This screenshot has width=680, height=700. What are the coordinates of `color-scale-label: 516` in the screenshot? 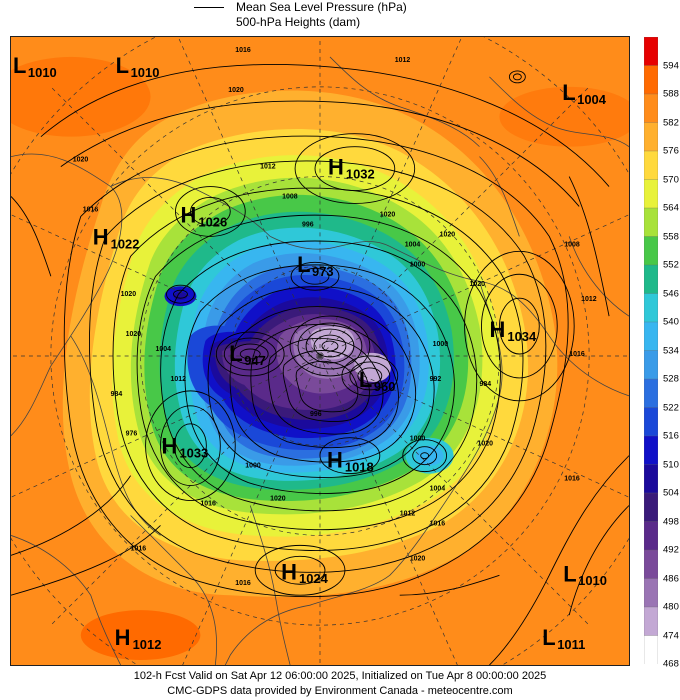 It's located at (671, 436).